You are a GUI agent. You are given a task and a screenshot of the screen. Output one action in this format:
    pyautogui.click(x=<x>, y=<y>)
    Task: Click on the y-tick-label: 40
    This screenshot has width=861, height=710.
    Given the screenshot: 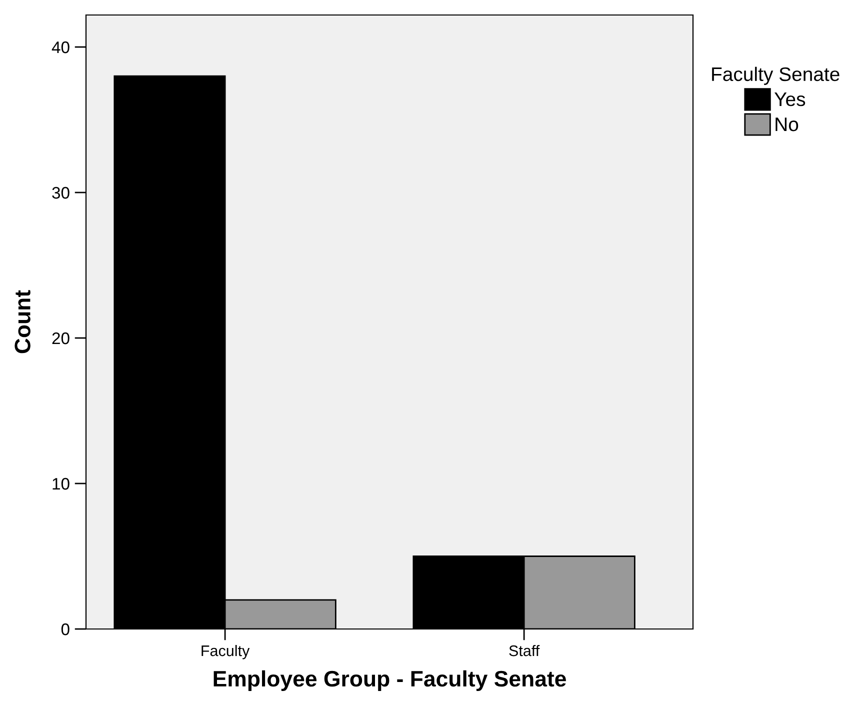 What is the action you would take?
    pyautogui.click(x=61, y=47)
    